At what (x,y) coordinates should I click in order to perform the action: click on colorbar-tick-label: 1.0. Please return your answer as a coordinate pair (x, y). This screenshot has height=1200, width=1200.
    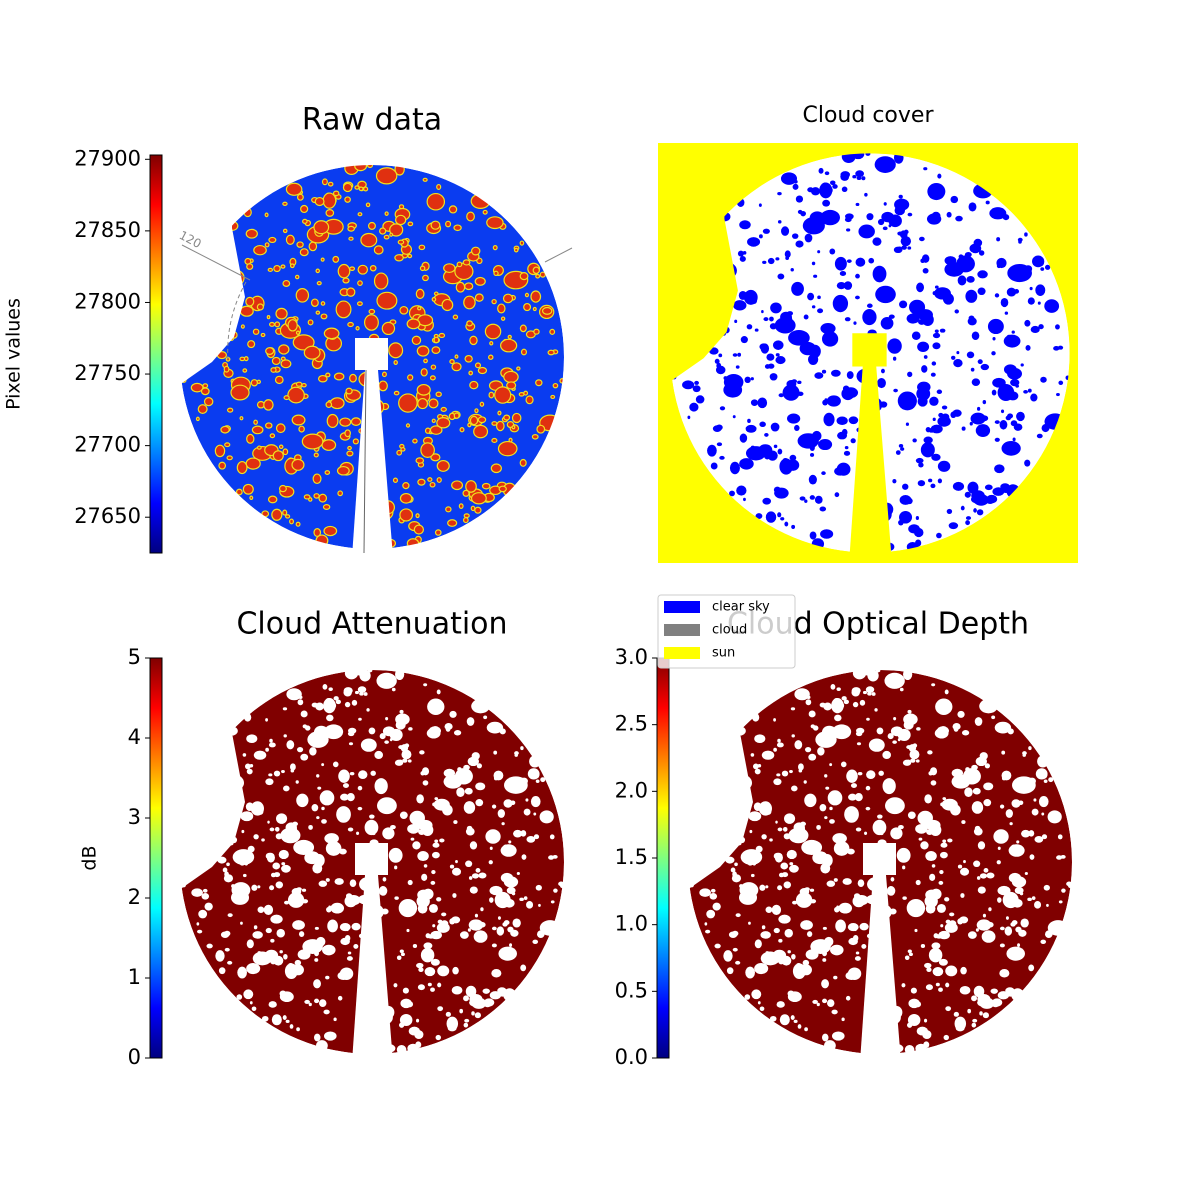
    Looking at the image, I should click on (631, 924).